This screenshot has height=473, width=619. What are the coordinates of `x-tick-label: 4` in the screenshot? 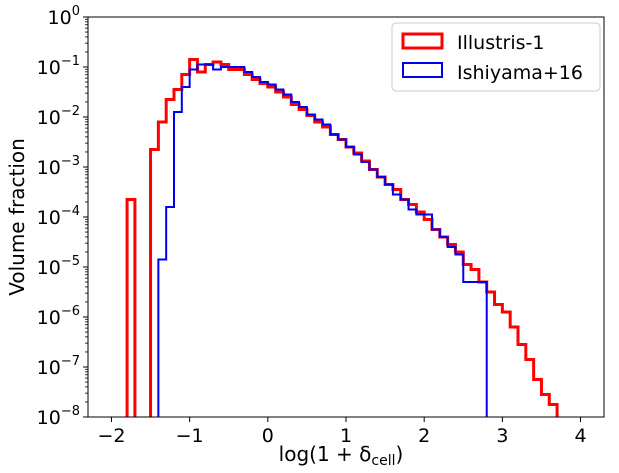 It's located at (580, 436).